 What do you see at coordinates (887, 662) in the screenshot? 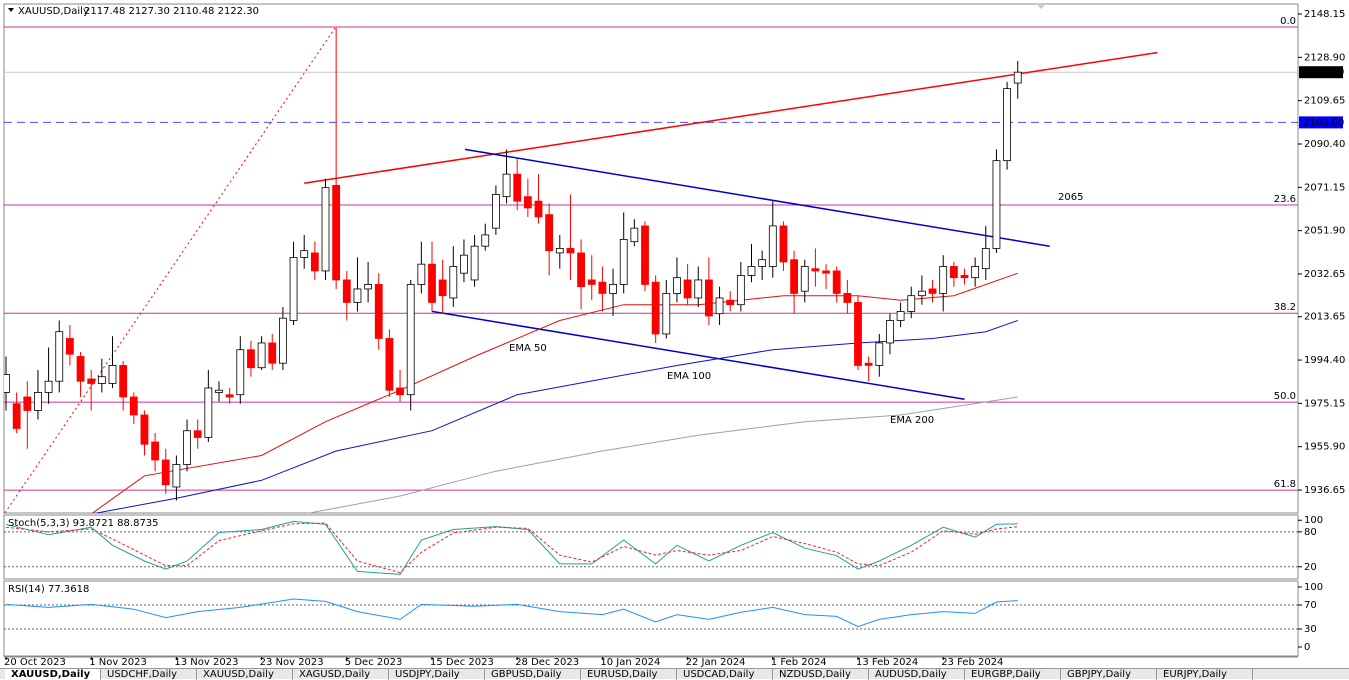
I see `x-tick-label: 13 Feb 2024` at bounding box center [887, 662].